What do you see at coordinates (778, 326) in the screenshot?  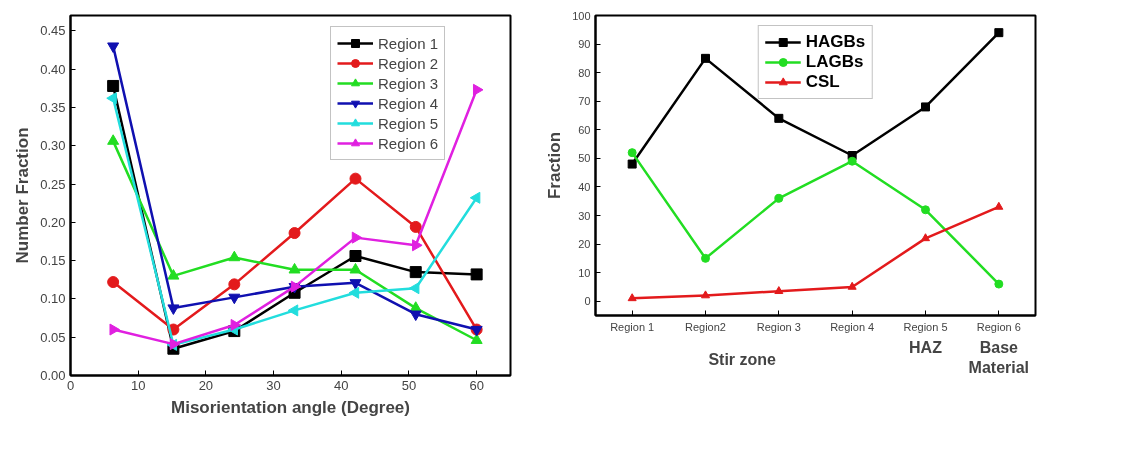 I see `x-tick-label: Region 3` at bounding box center [778, 326].